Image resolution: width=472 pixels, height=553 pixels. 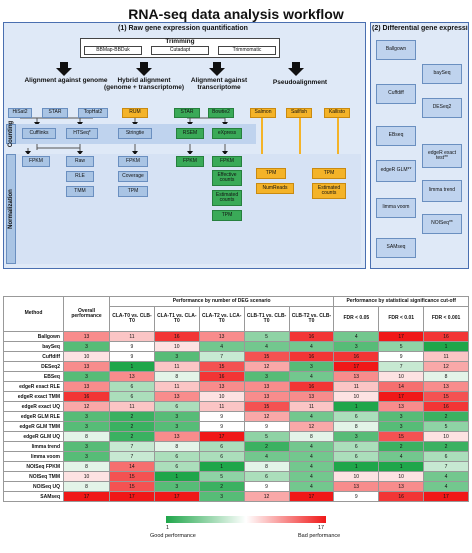 What do you see at coordinates (173, 536) in the screenshot?
I see `legend-good: Good performance` at bounding box center [173, 536].